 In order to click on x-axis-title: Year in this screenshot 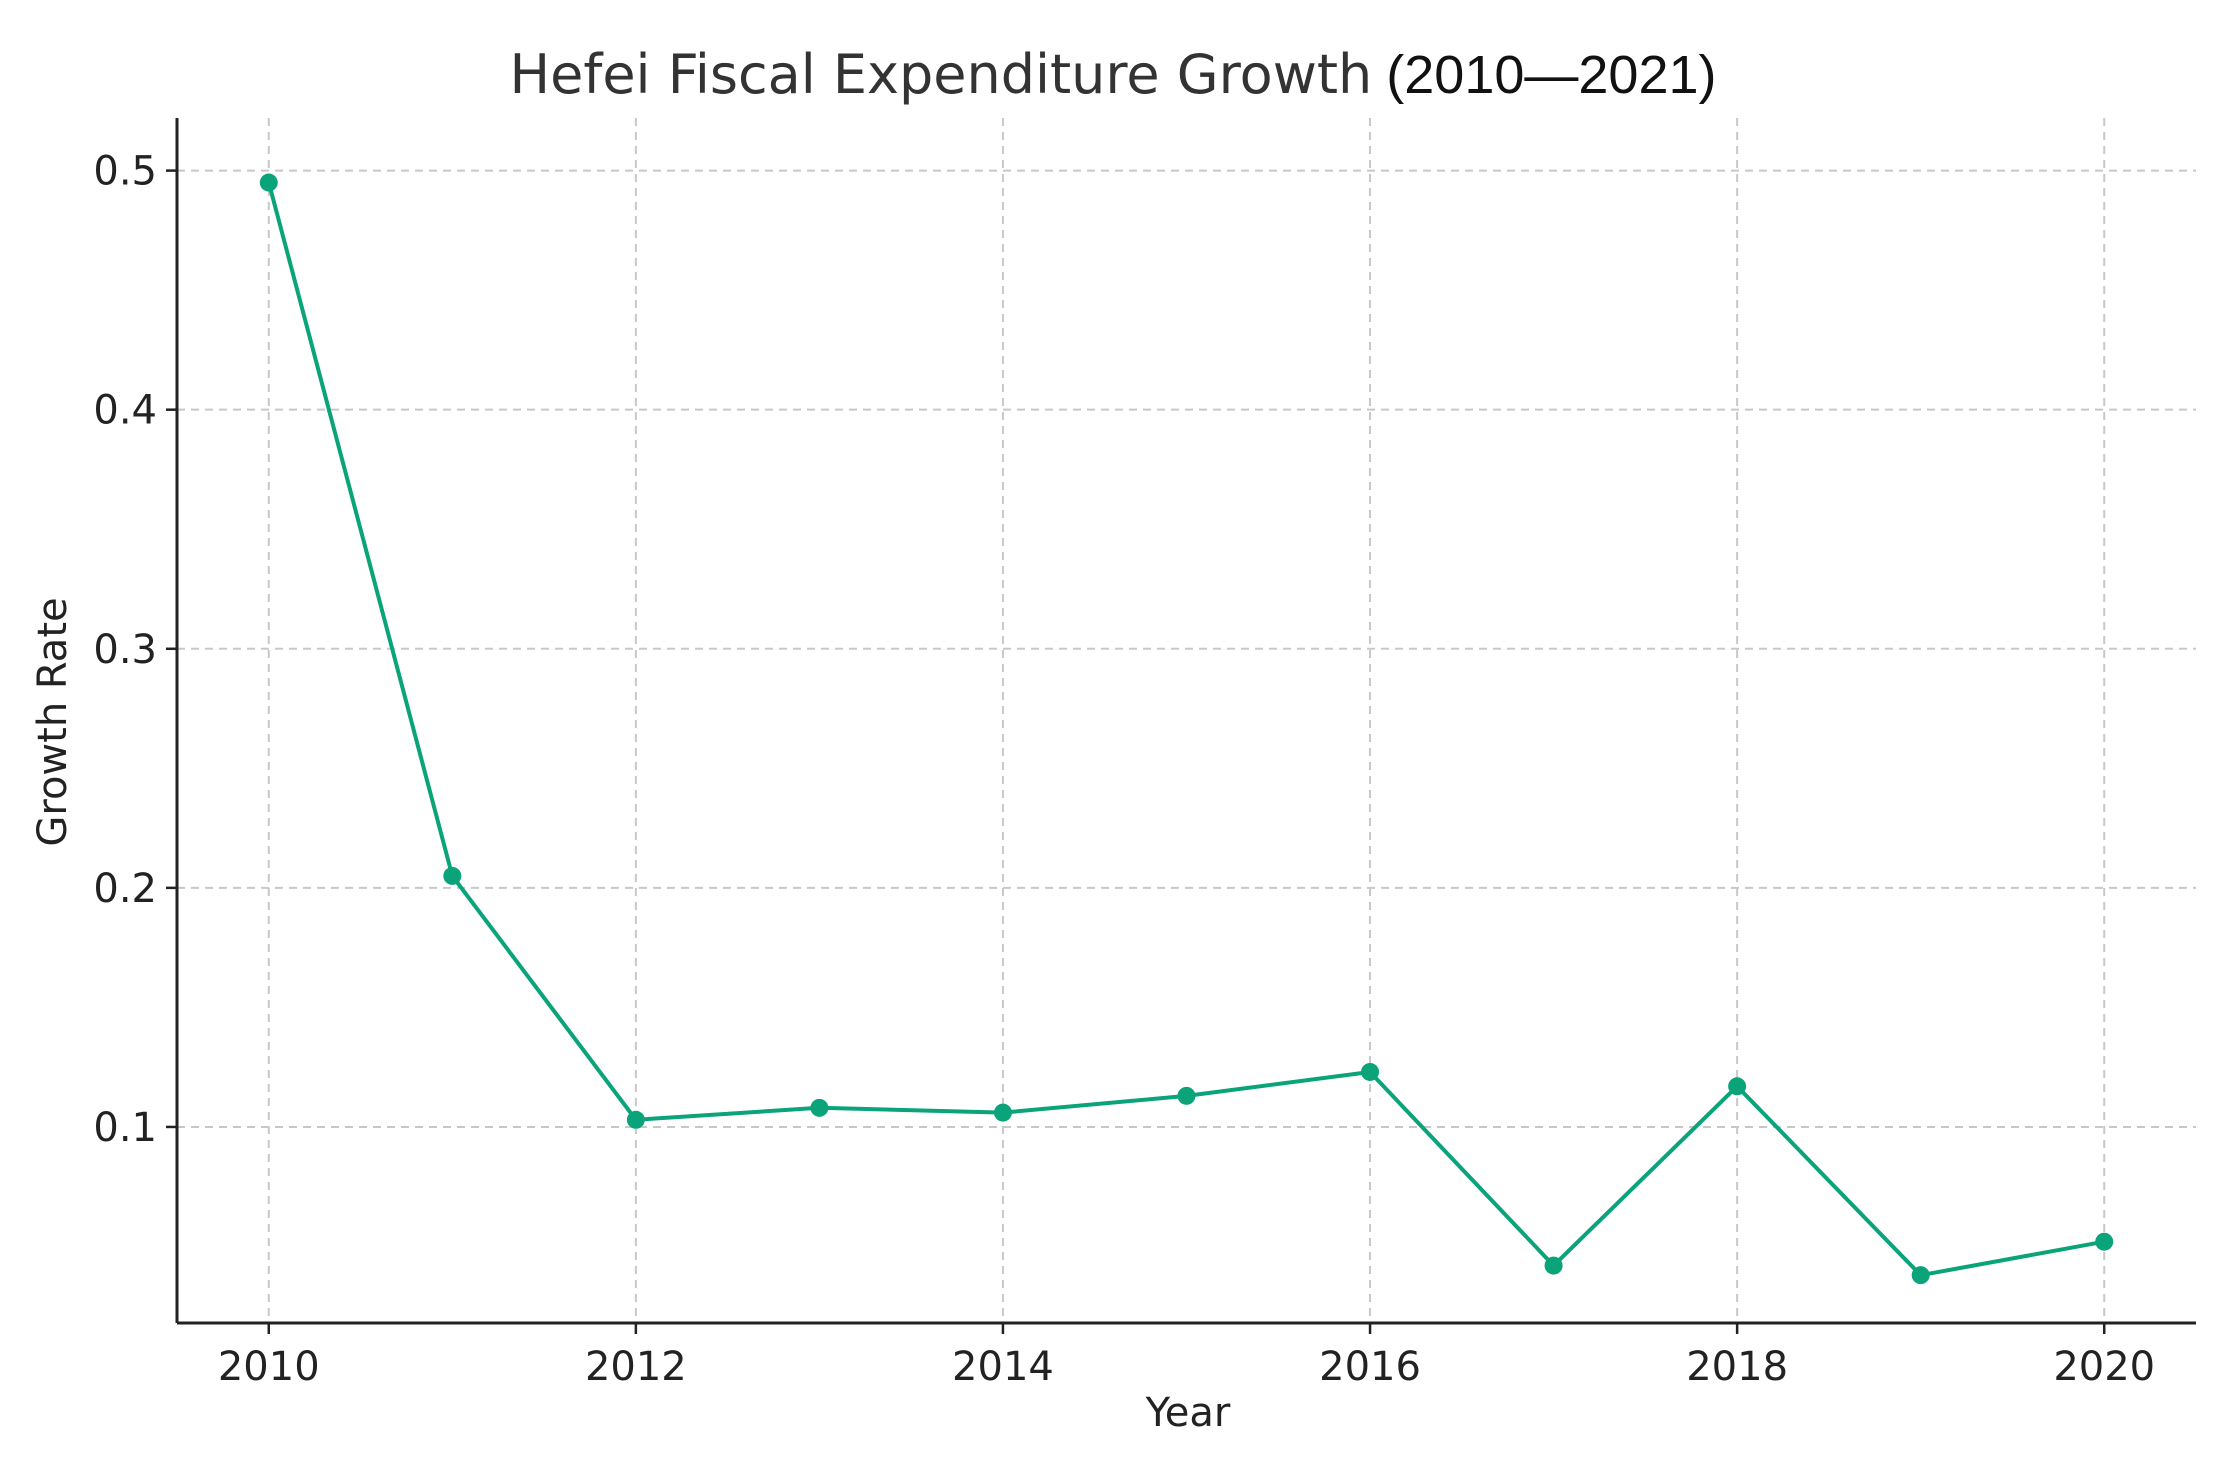, I will do `click(1188, 1413)`.